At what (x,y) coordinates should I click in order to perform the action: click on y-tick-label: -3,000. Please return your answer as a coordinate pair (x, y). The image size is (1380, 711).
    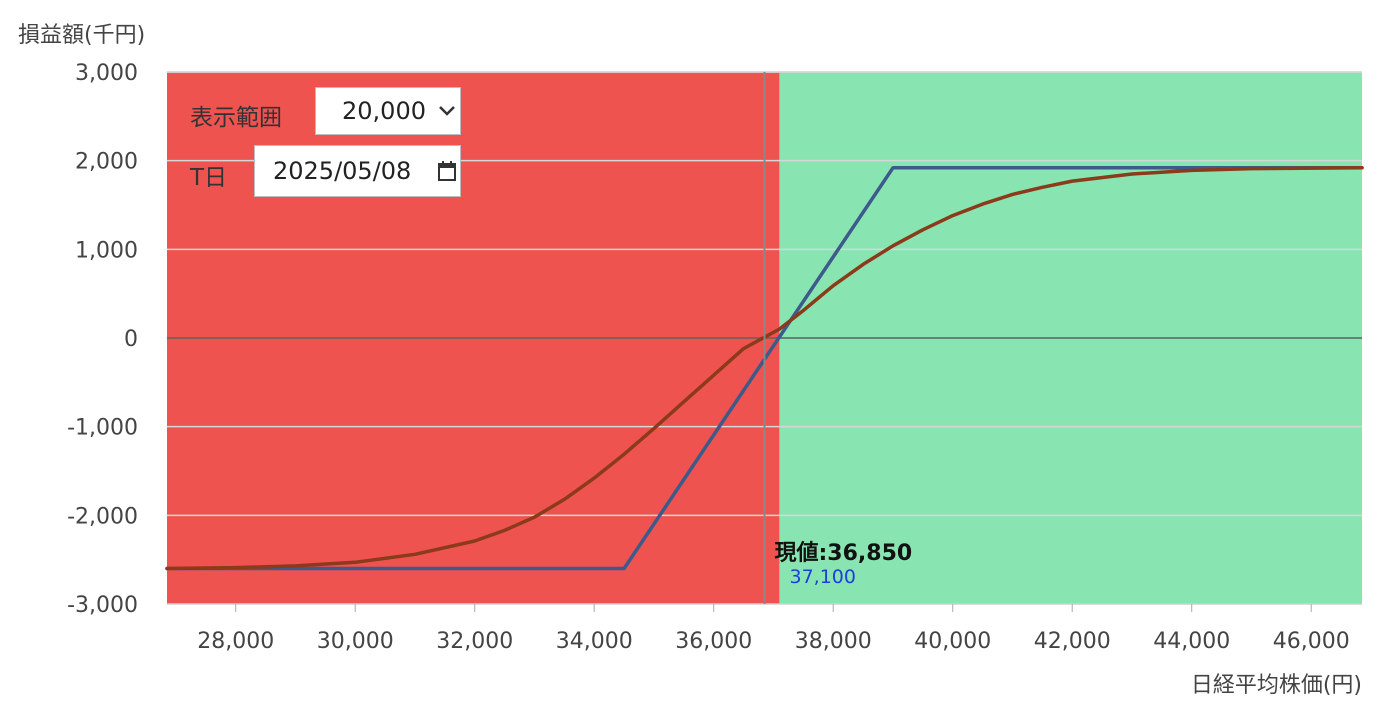
    Looking at the image, I should click on (102, 605).